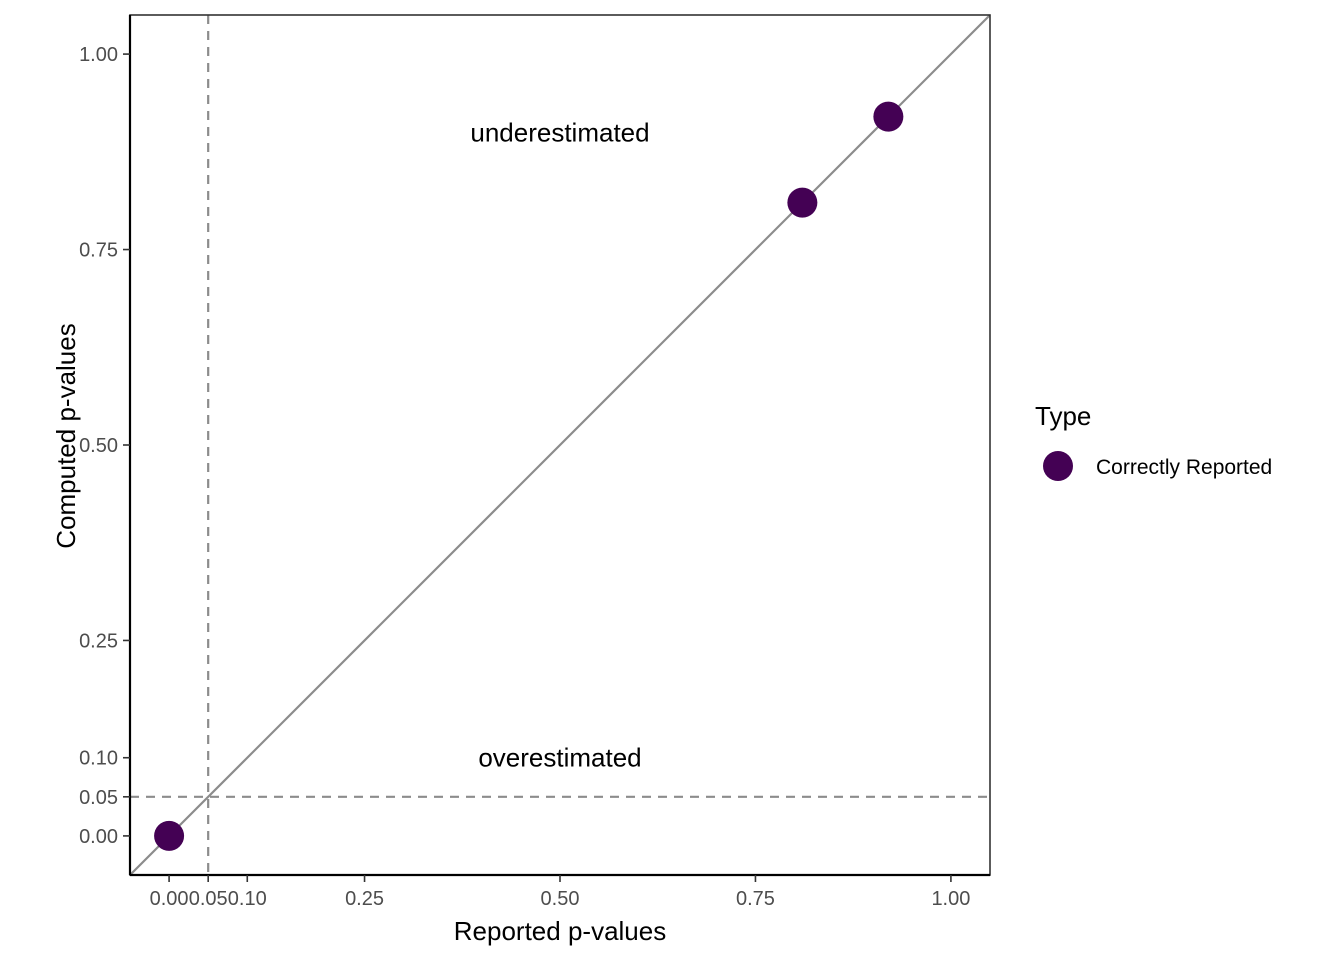  What do you see at coordinates (98, 641) in the screenshot?
I see `y-tick-label: 0.25` at bounding box center [98, 641].